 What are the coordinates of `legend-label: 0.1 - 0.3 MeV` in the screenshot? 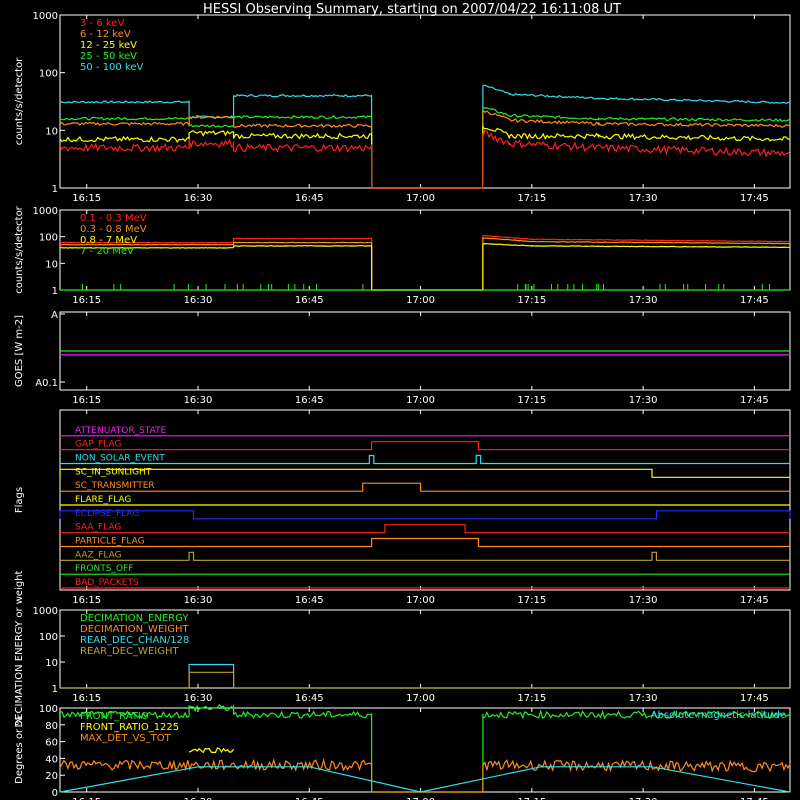 It's located at (113, 218).